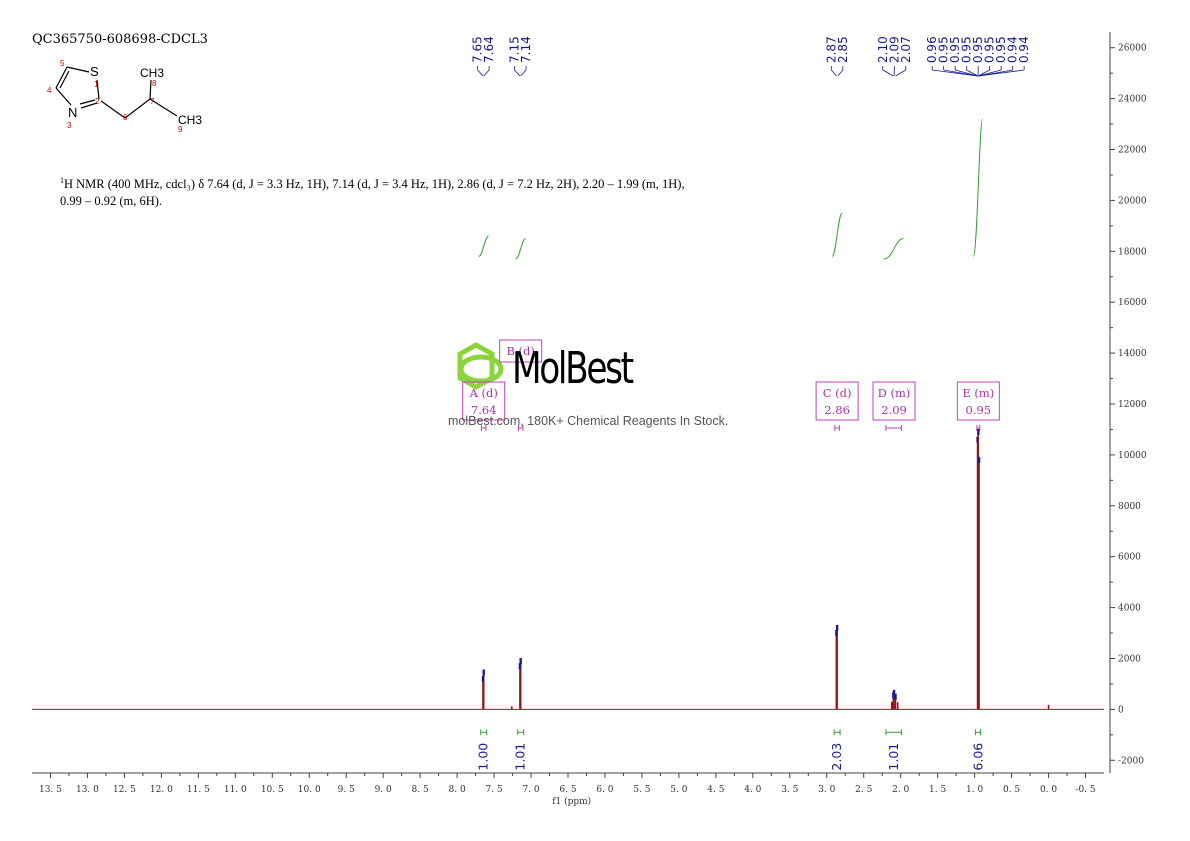 The height and width of the screenshot is (841, 1190). I want to click on x-tick-label: 2. 5, so click(863, 790).